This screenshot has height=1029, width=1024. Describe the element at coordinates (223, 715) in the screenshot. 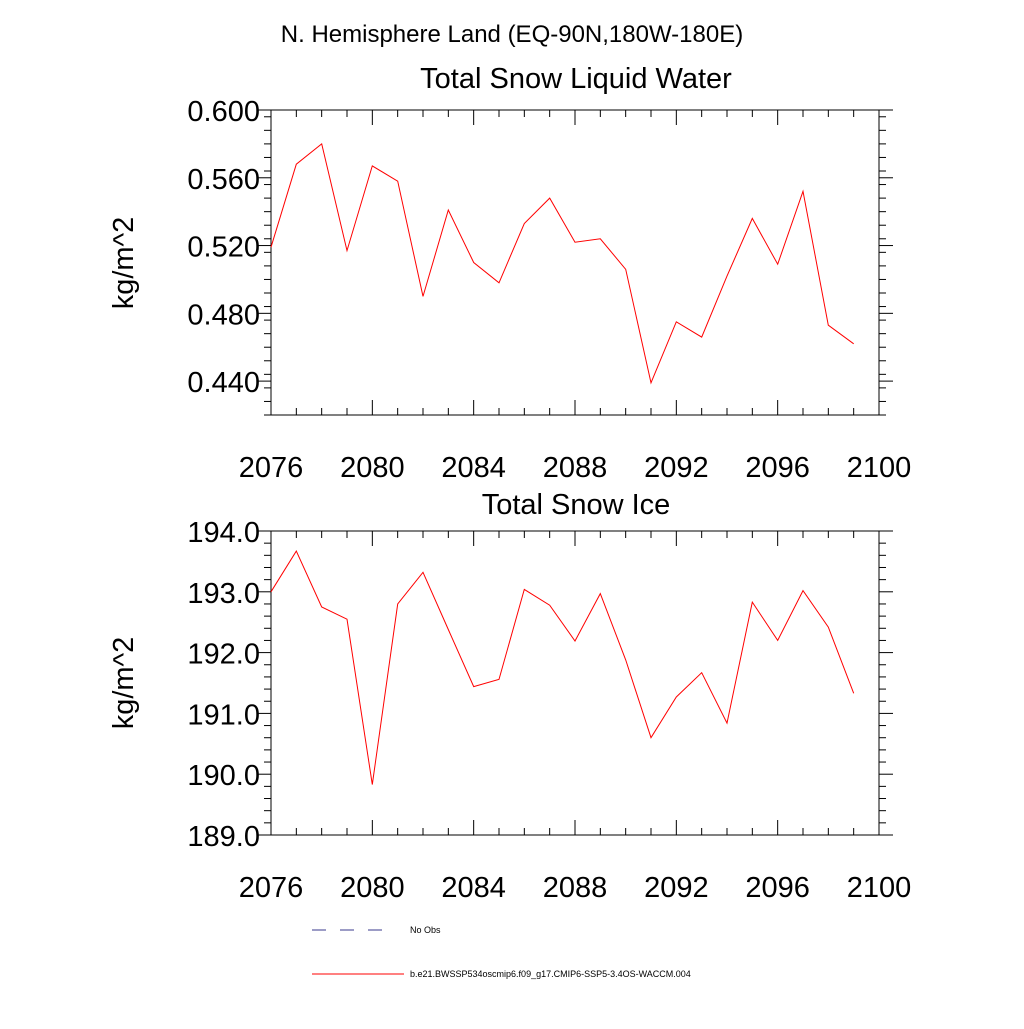

I see `y-tick-label: 191.0` at that location.